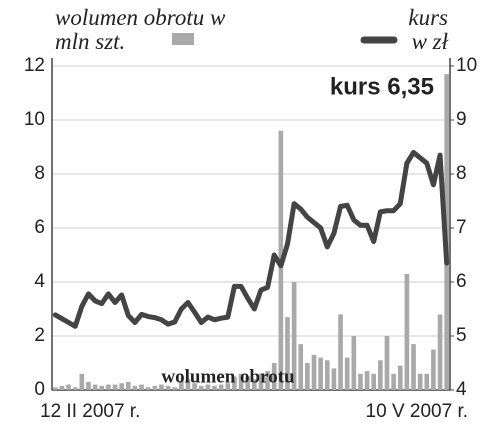 This screenshot has height=437, width=500. I want to click on legend-swatch, so click(183, 39).